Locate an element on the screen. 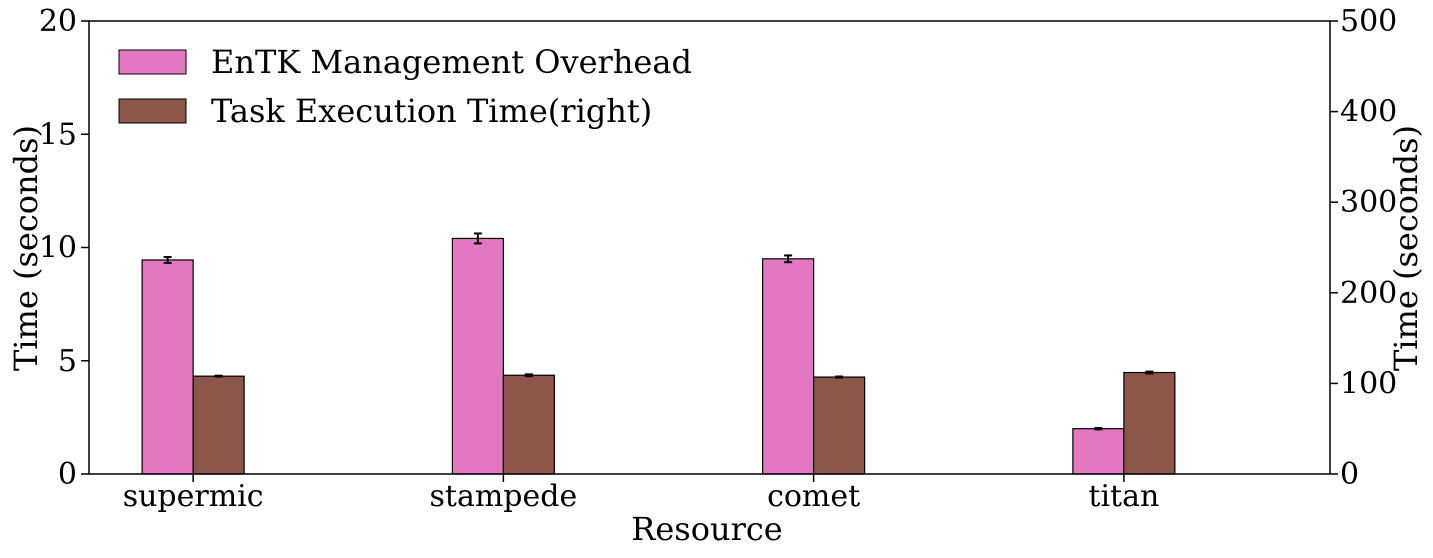  x-tick-label: supermic is located at coordinates (193, 496).